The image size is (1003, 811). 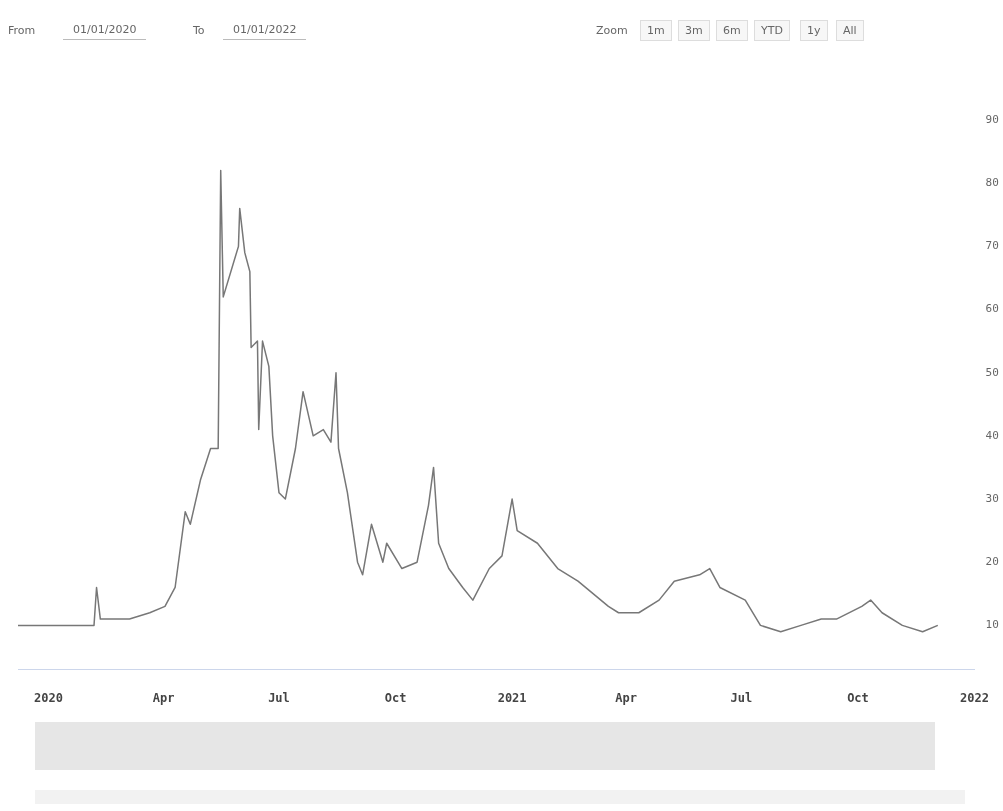 What do you see at coordinates (694, 30) in the screenshot?
I see `text: 3m` at bounding box center [694, 30].